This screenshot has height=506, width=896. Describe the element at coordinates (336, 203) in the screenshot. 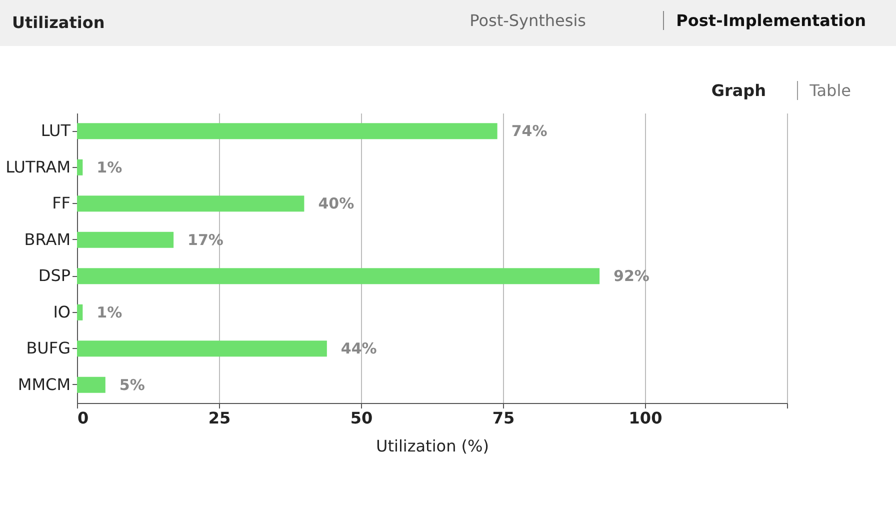

I see `data-label: 40%` at that location.